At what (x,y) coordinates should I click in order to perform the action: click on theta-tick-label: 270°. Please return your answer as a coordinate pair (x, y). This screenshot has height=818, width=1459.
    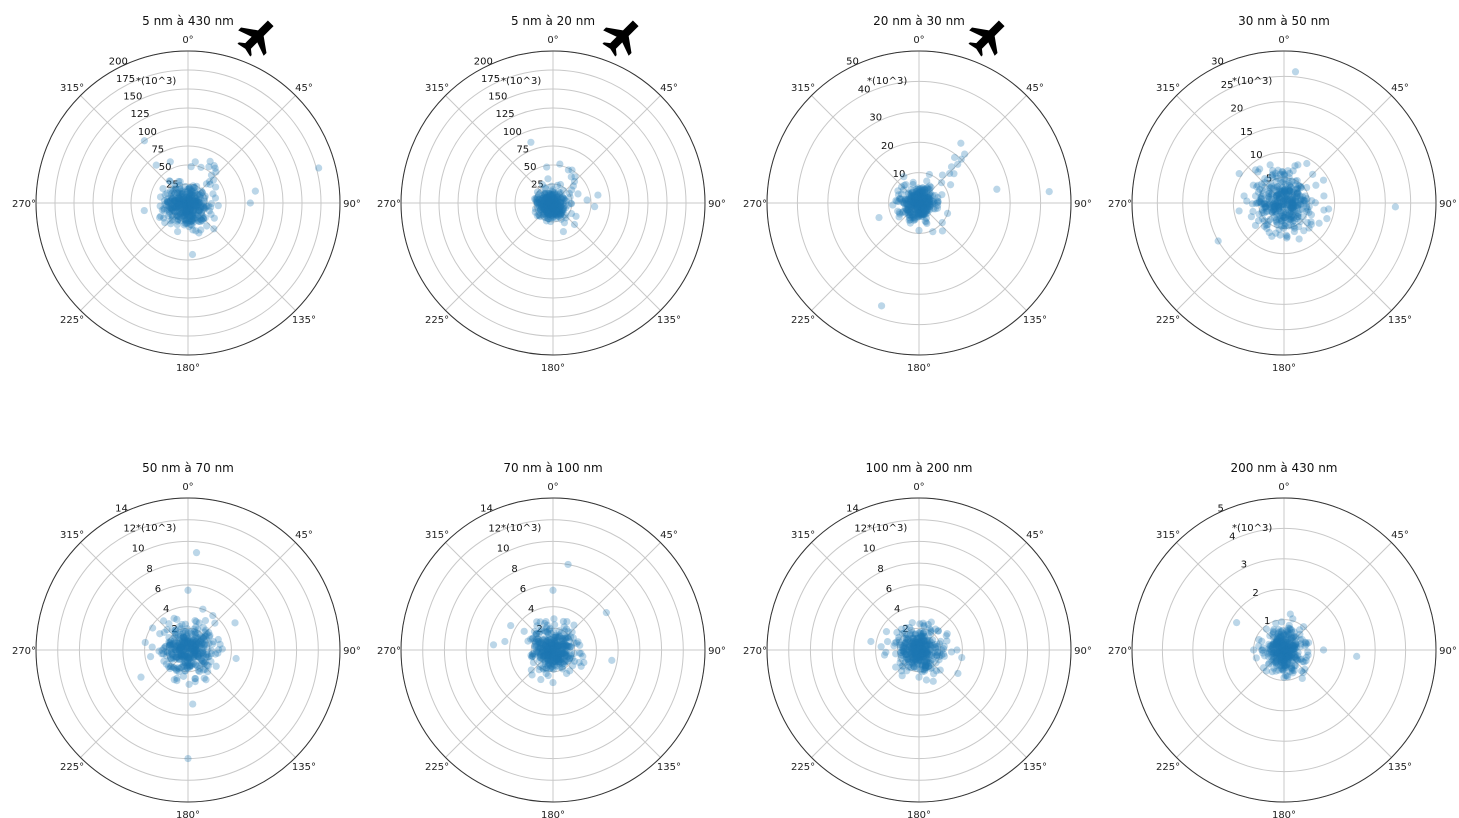
    Looking at the image, I should click on (24, 651).